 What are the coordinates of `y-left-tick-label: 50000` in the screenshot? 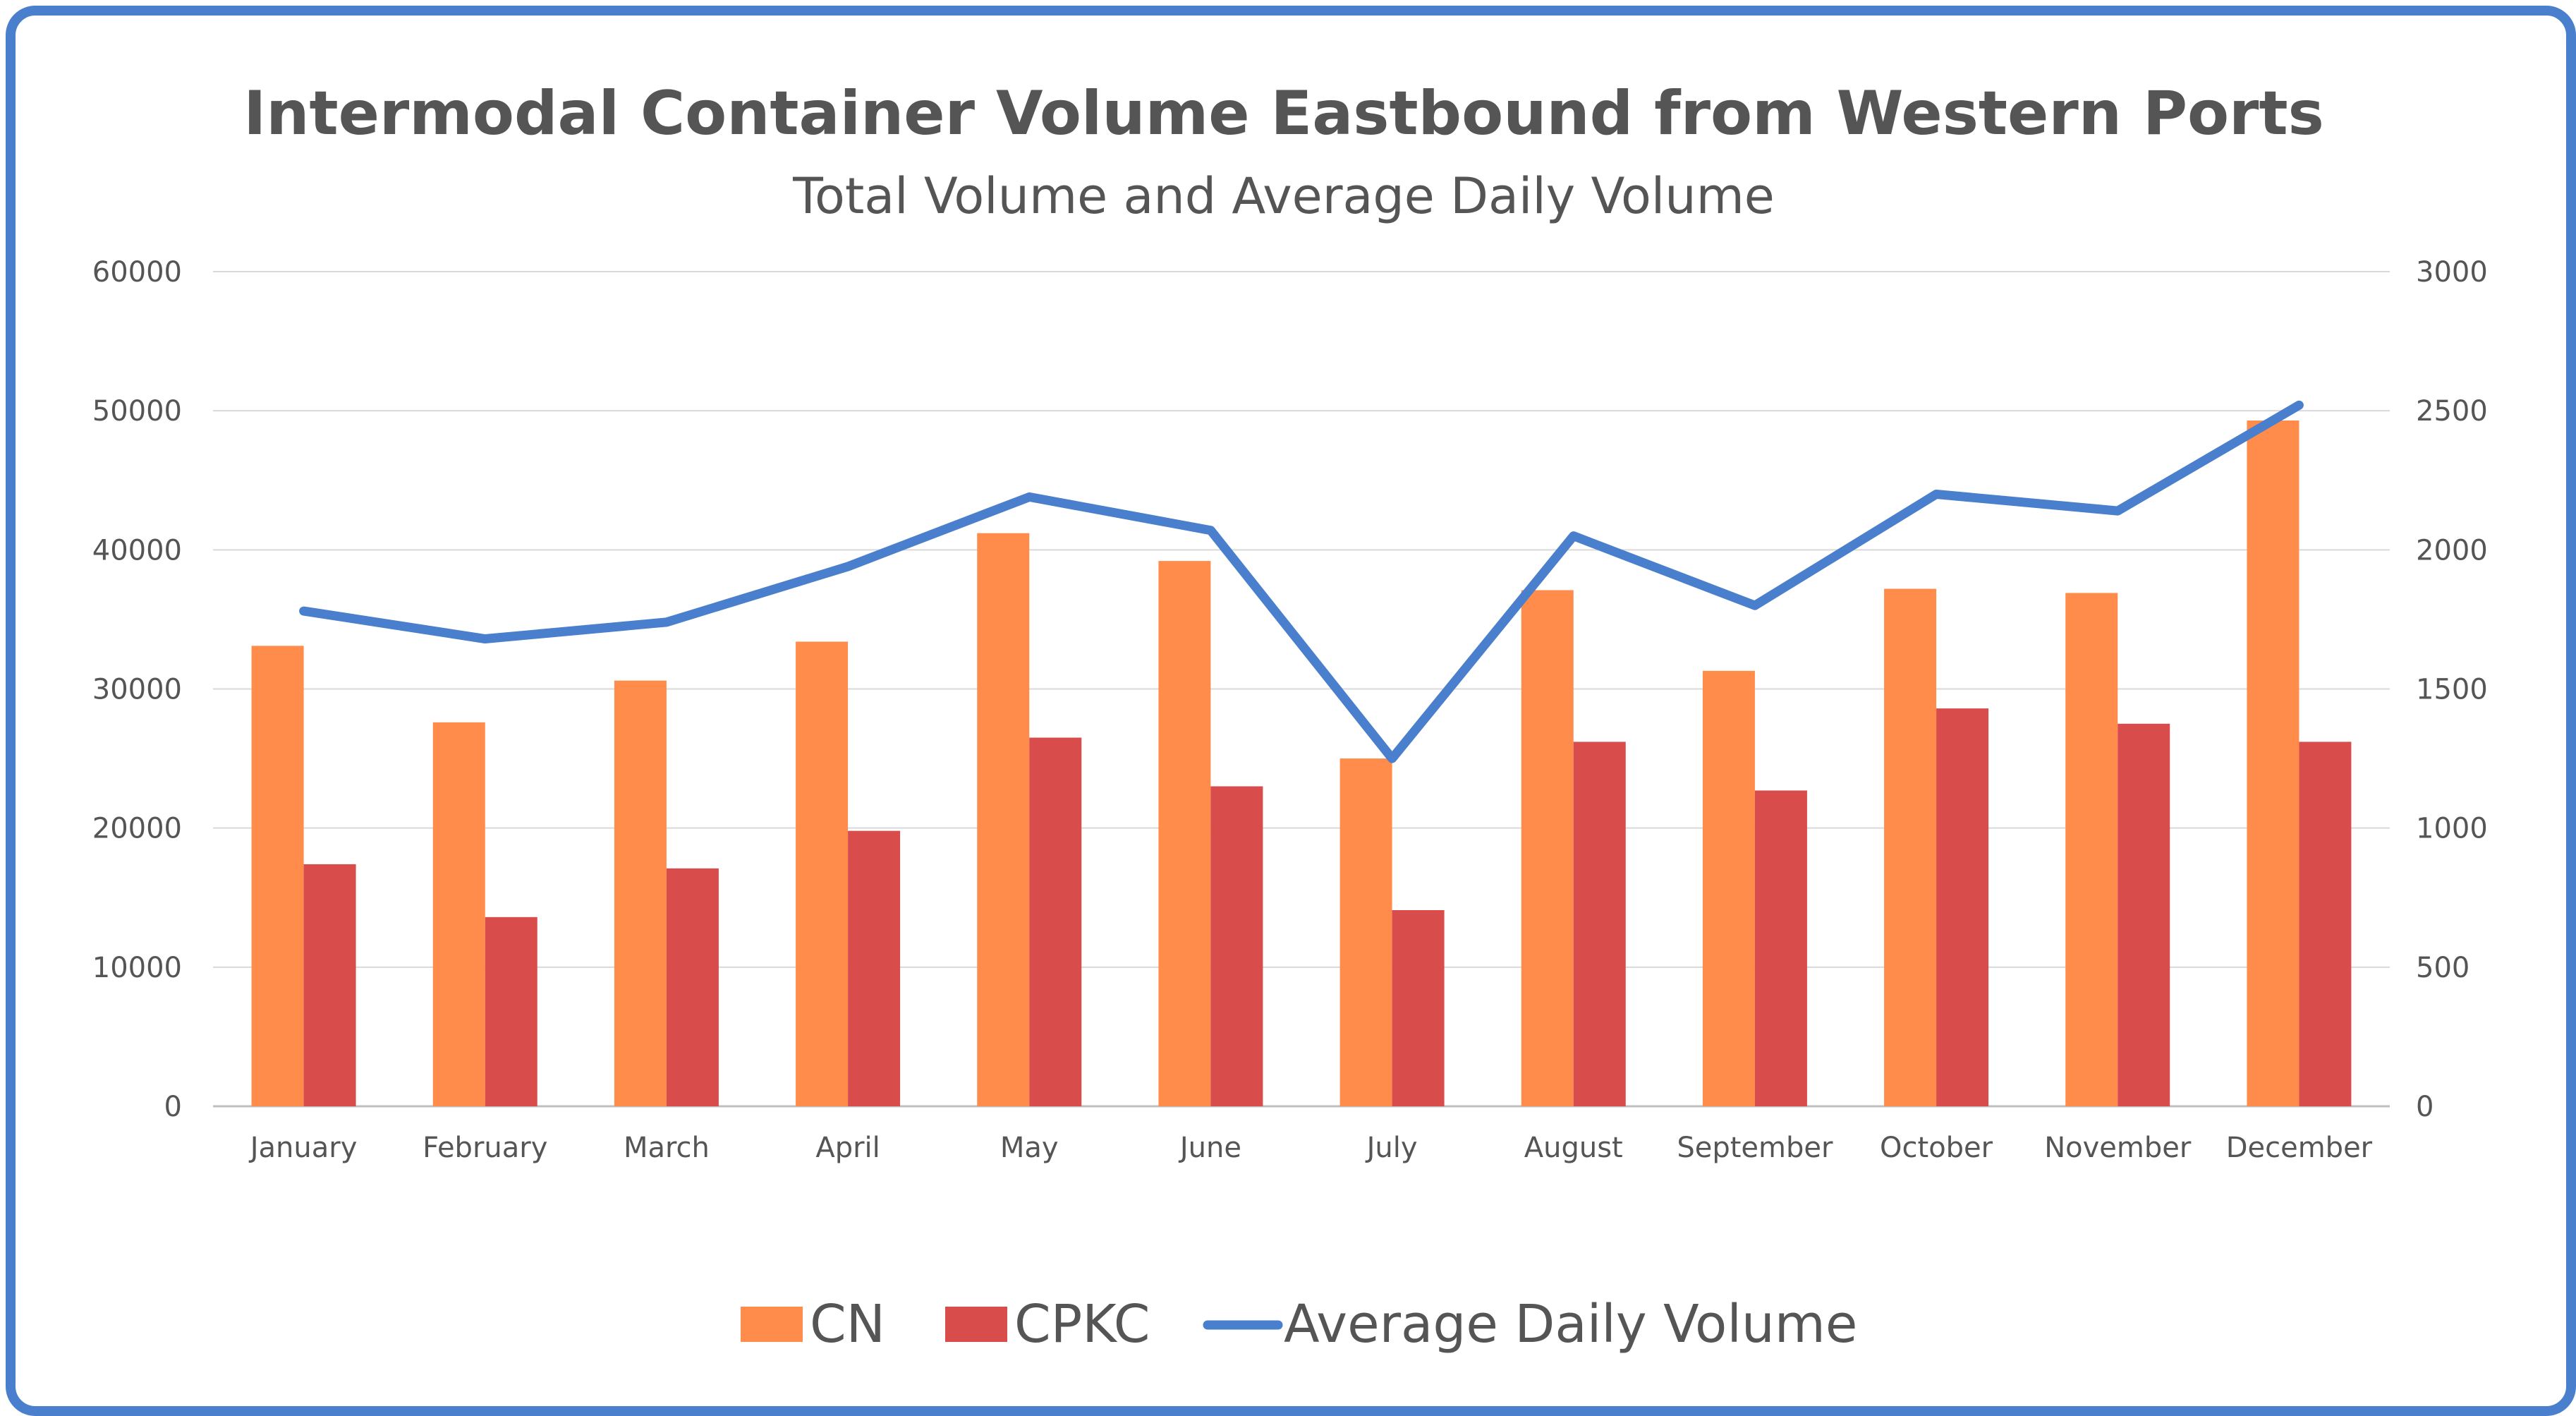 It's located at (137, 412).